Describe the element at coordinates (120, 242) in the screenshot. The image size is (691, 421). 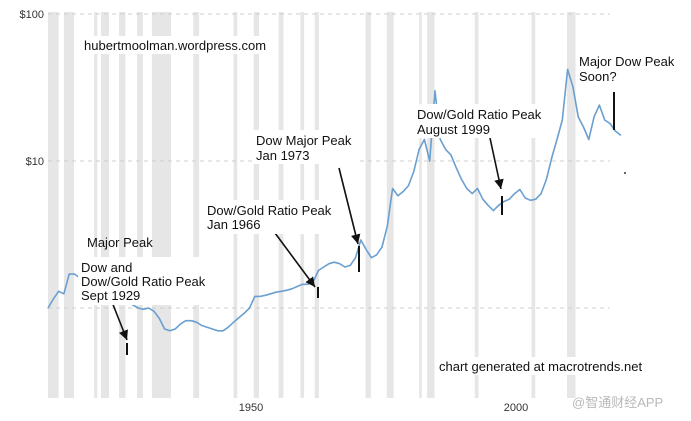
I see `annotation-major-peak: Major Peak` at that location.